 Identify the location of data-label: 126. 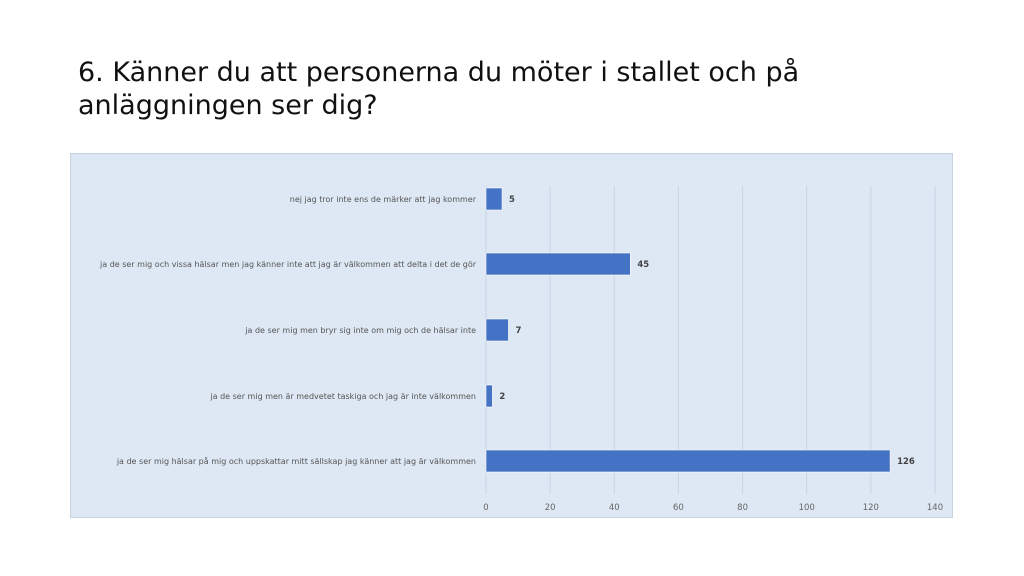
(906, 462).